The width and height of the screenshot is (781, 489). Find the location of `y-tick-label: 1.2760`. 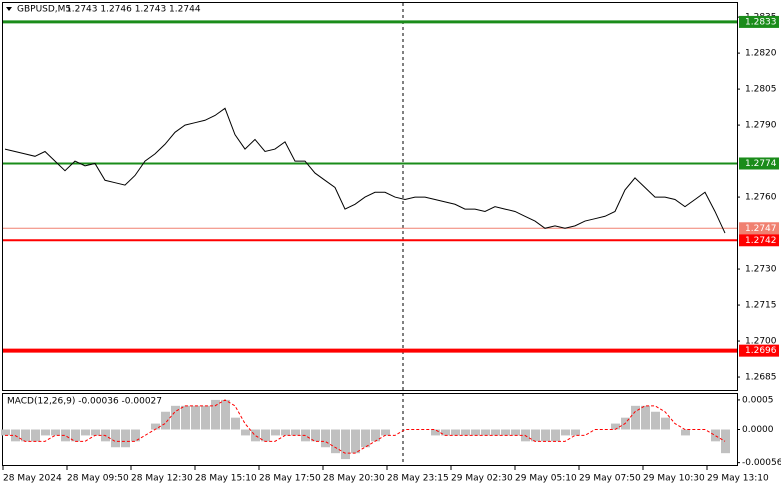

y-tick-label: 1.2760 is located at coordinates (761, 198).